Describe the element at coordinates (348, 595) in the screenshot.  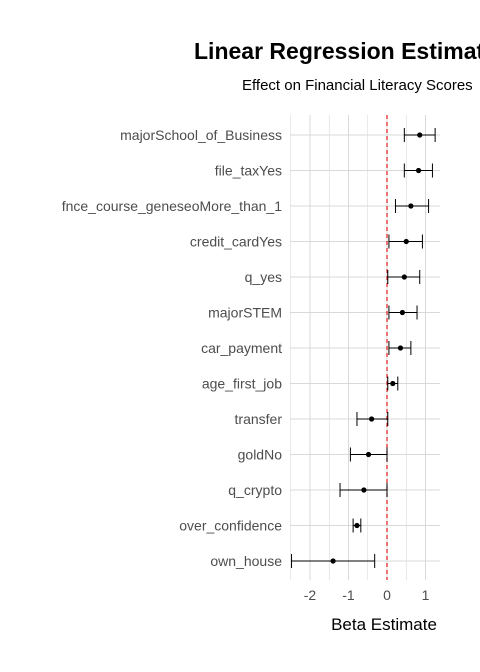
I see `x-tick-label: -1` at that location.